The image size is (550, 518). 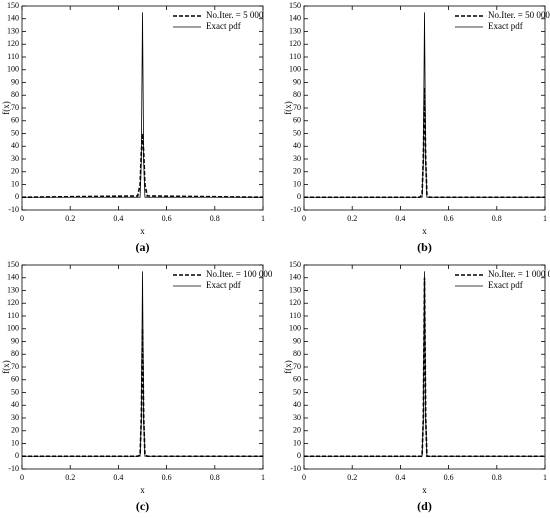 I want to click on caption: (b), so click(x=424, y=247).